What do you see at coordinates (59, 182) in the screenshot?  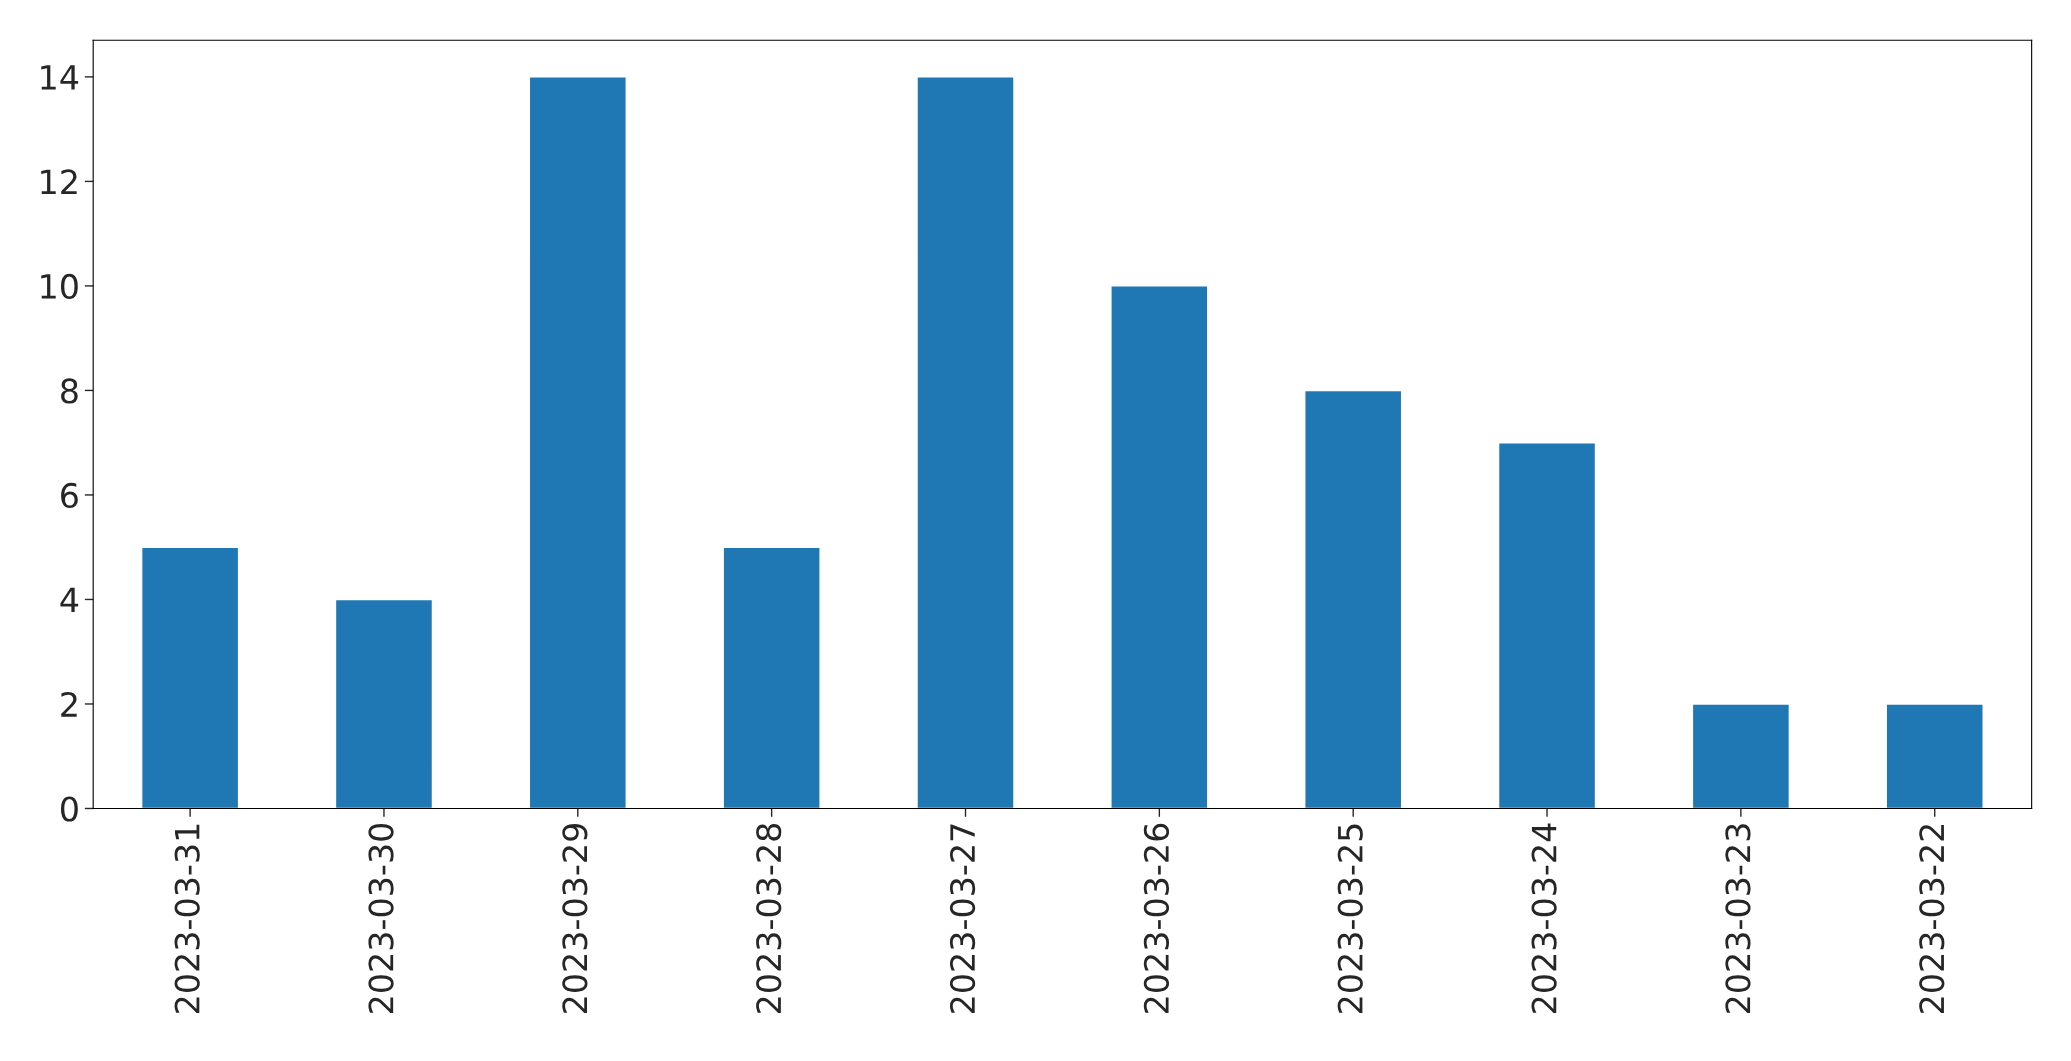 I see `y-tick-label: 12` at bounding box center [59, 182].